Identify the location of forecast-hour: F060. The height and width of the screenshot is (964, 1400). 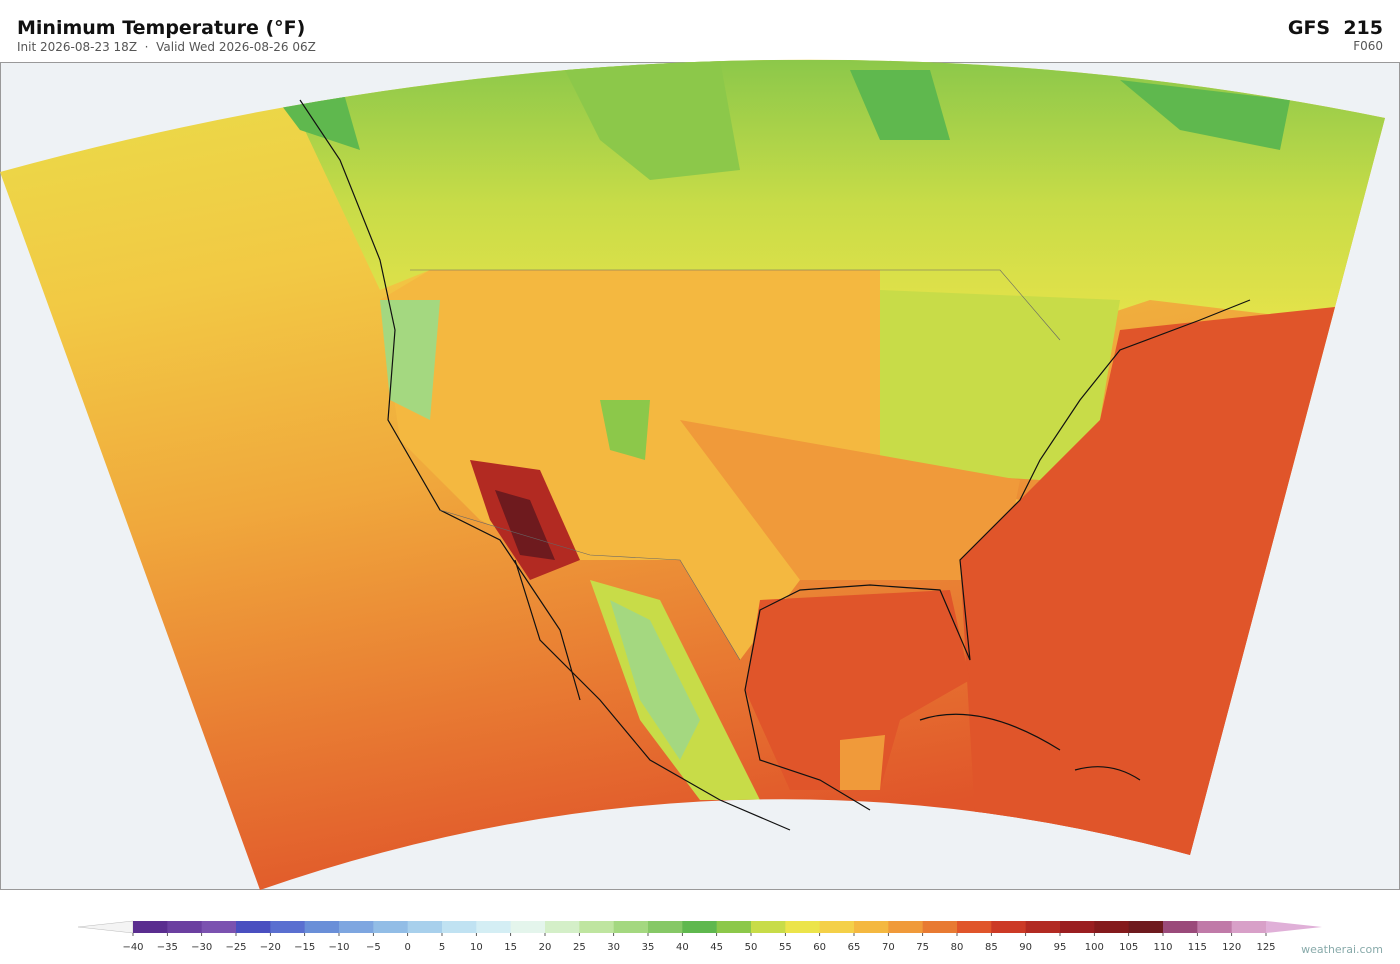
(1368, 46).